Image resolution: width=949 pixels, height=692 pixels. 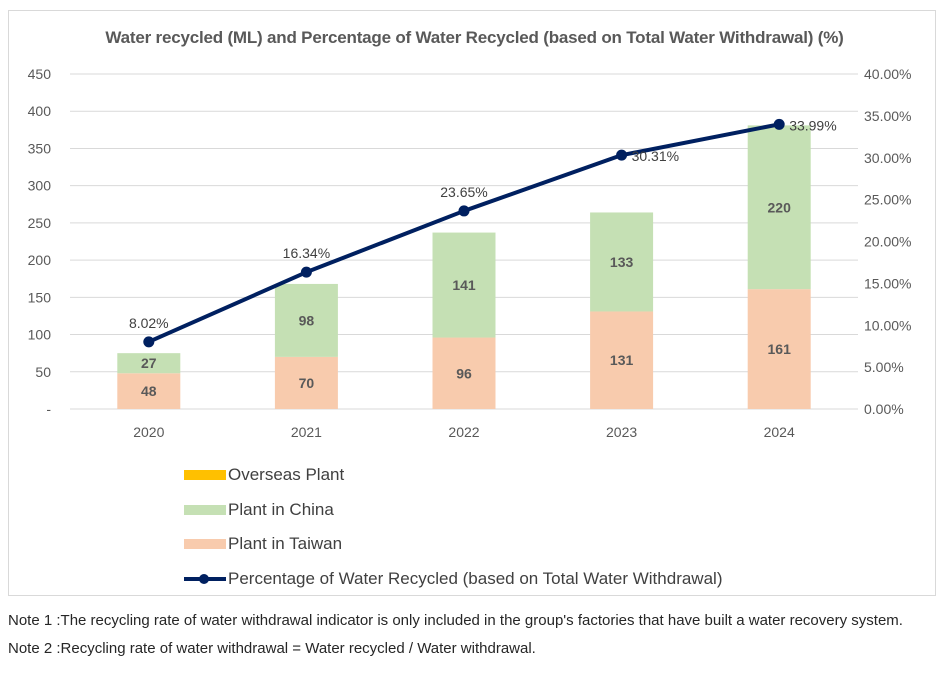 What do you see at coordinates (48, 409) in the screenshot?
I see `y-tick-label: -` at bounding box center [48, 409].